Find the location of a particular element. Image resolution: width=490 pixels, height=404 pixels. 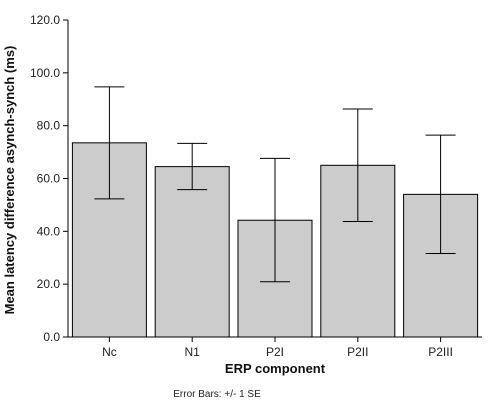

y-tick-label: 80.0 is located at coordinates (49, 126).